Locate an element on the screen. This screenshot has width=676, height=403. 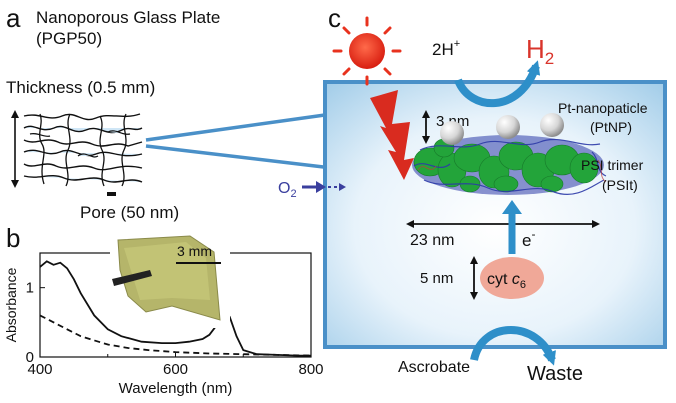
pore-scale-bar is located at coordinates (111, 194).